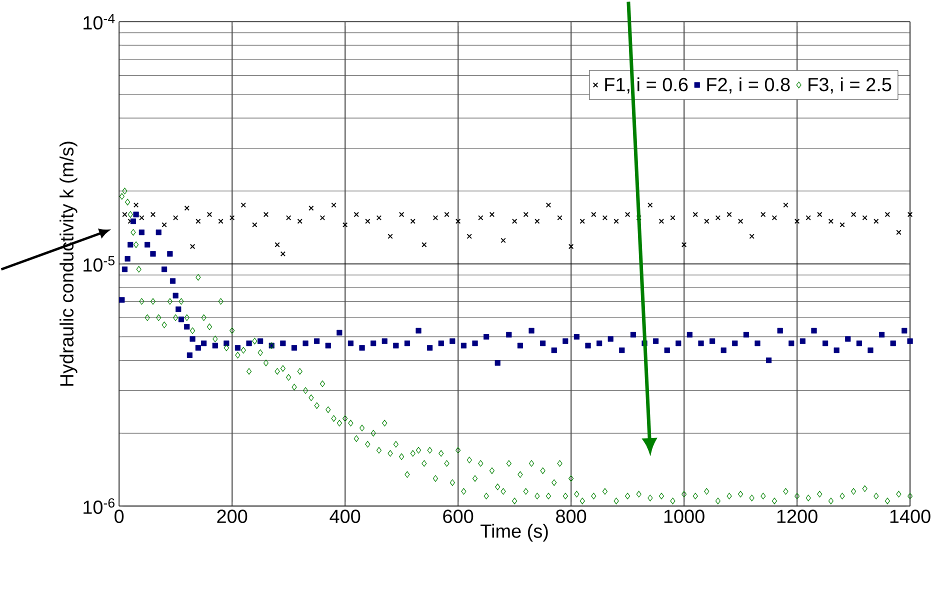 Image resolution: width=941 pixels, height=590 pixels. I want to click on x-tick-label: 1000, so click(684, 517).